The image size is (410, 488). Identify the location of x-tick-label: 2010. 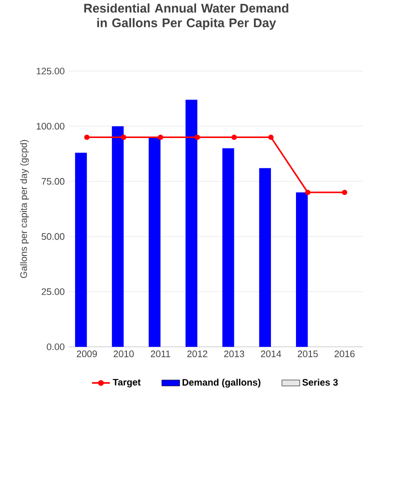
(124, 354).